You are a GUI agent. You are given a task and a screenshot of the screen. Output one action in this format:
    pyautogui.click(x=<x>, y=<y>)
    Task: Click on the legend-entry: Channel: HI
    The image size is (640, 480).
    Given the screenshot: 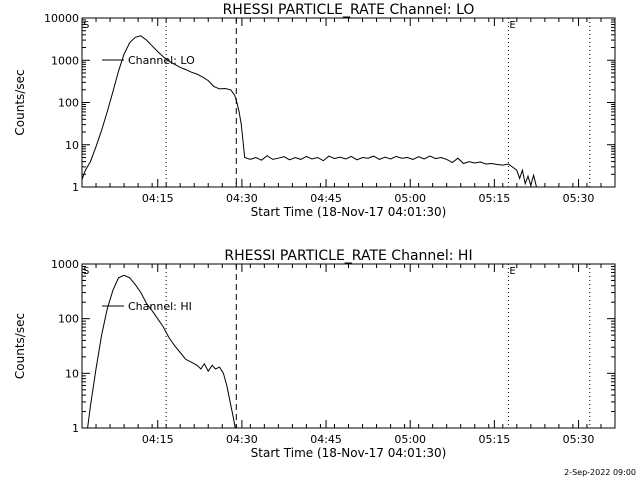 What is the action you would take?
    pyautogui.click(x=160, y=306)
    